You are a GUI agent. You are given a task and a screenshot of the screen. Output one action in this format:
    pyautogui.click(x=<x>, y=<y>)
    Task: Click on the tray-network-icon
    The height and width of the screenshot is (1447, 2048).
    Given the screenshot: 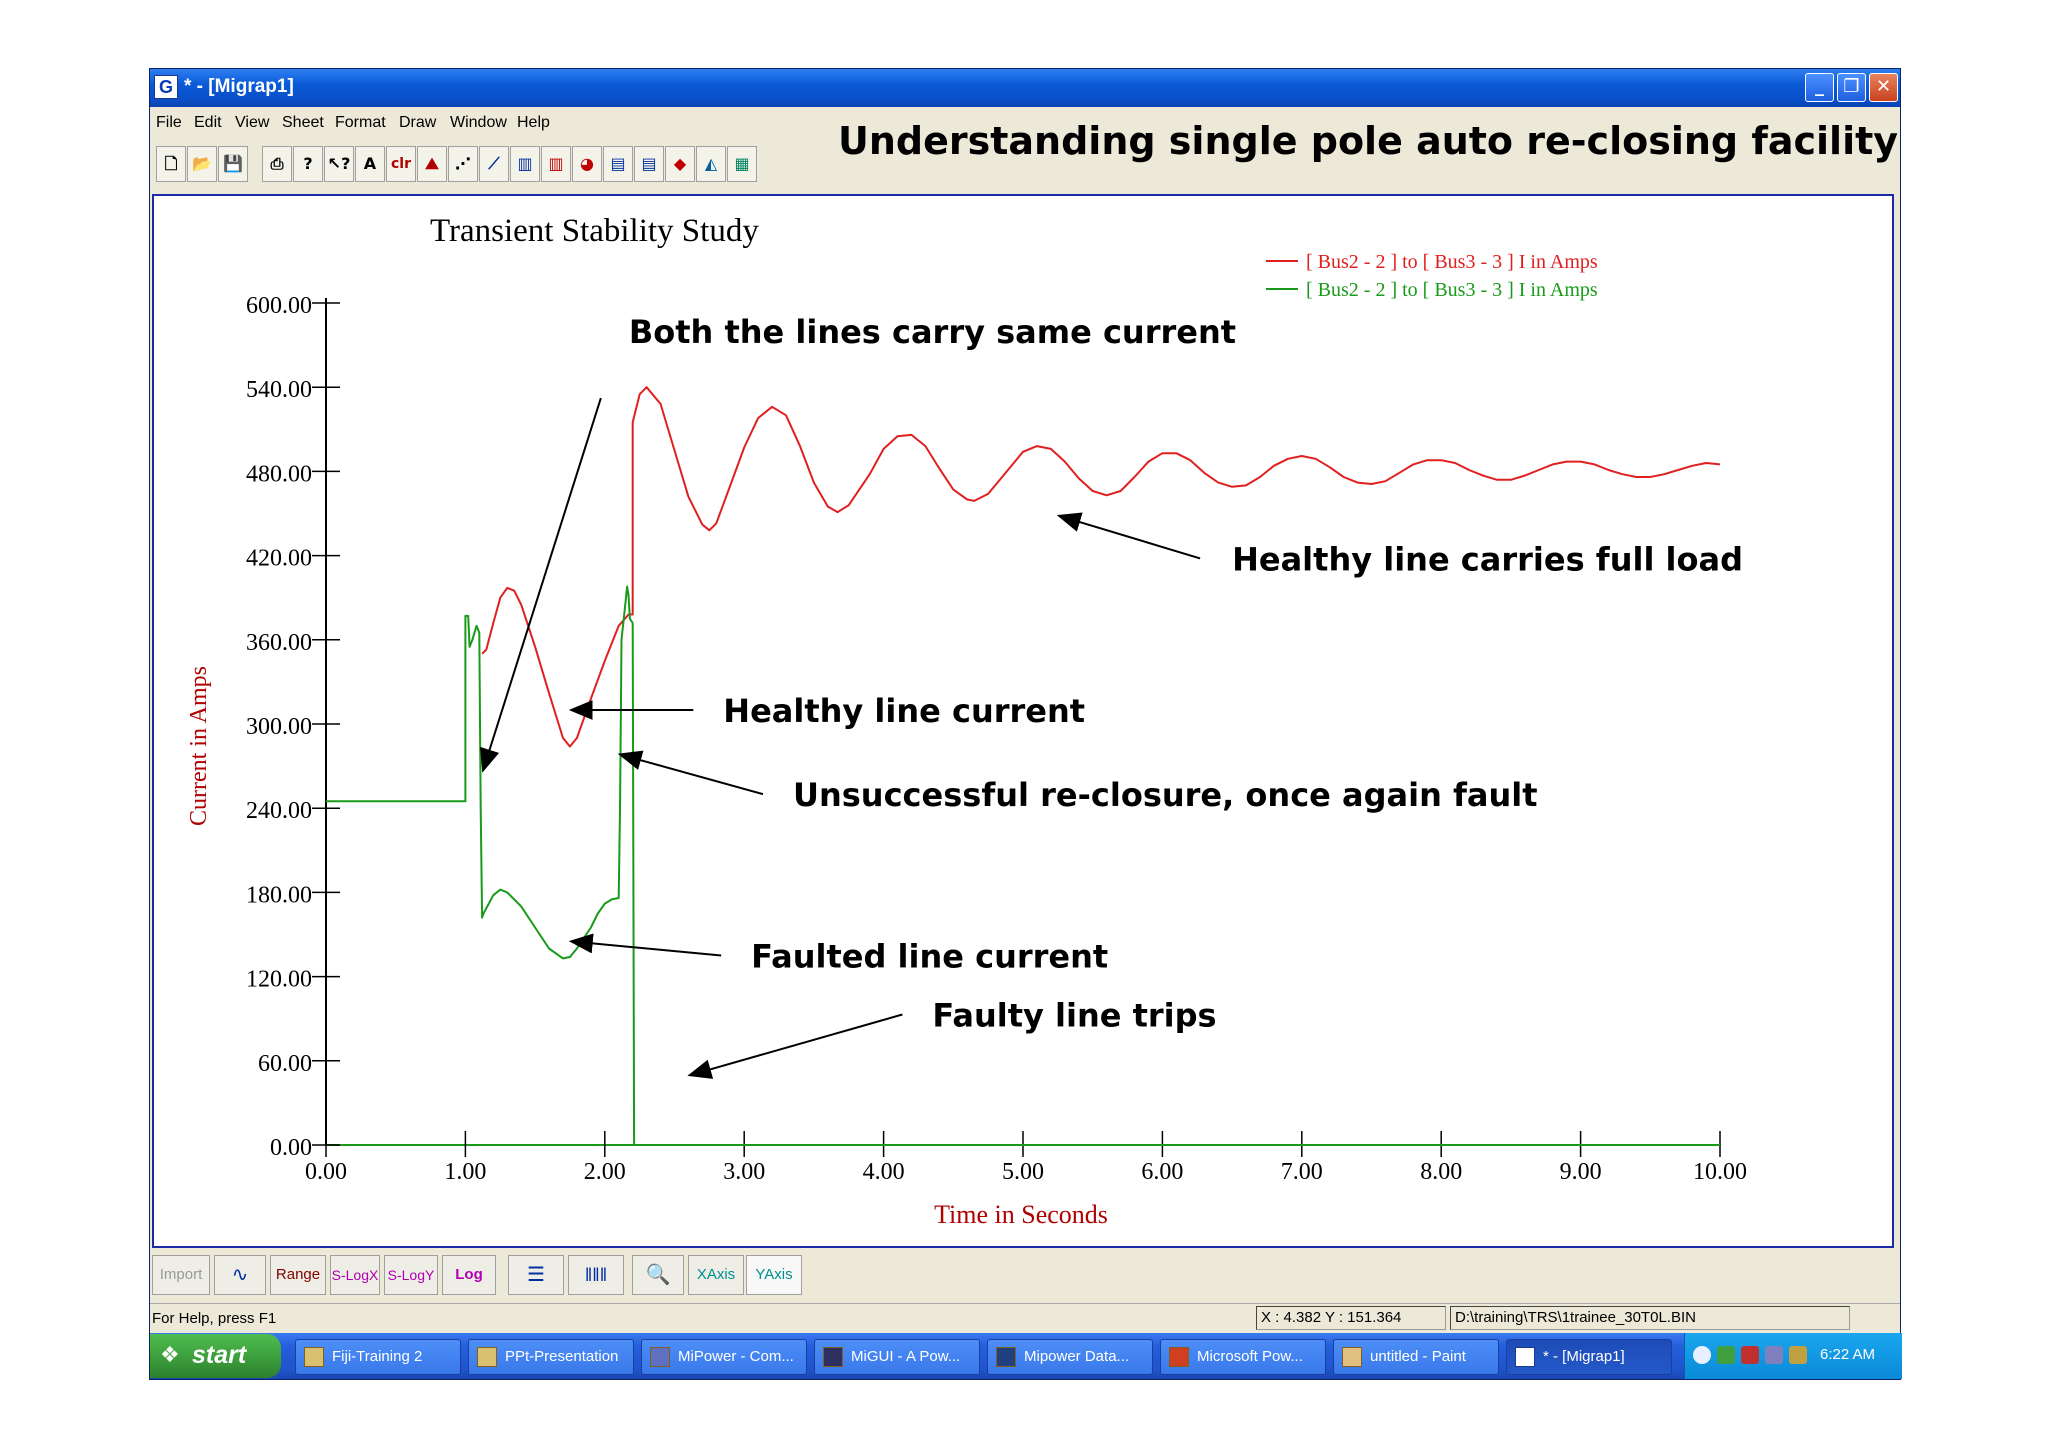 What is the action you would take?
    pyautogui.click(x=1726, y=1355)
    